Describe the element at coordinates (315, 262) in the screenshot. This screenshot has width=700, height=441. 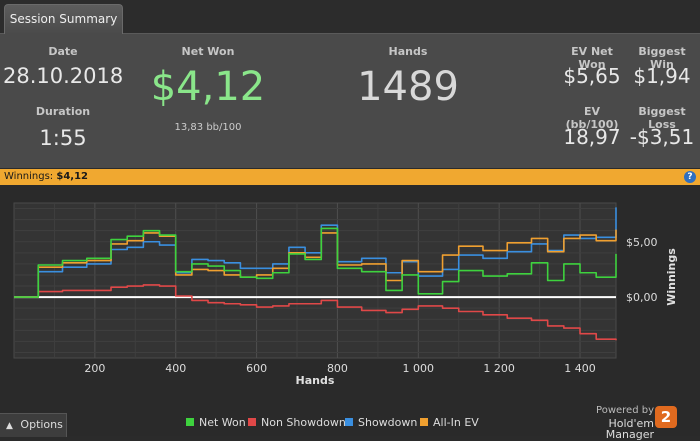
I see `series-line-net-won` at that location.